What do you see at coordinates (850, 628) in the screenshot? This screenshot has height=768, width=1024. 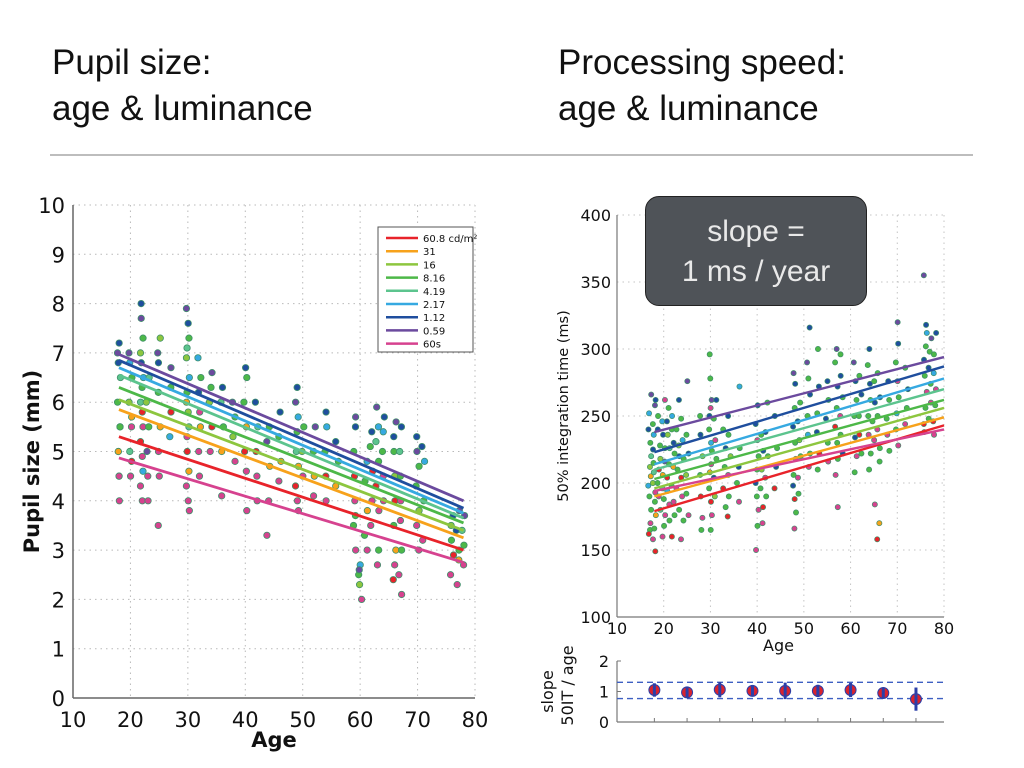 I see `integration-x-tick-label: 60` at bounding box center [850, 628].